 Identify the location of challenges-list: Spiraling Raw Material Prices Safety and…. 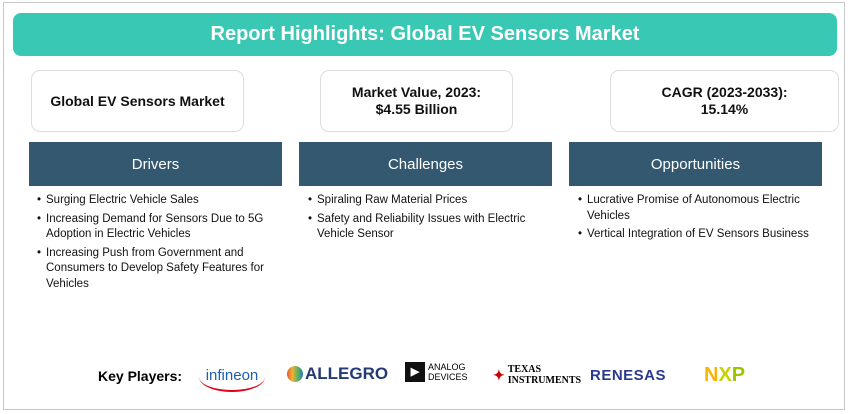
(431, 219).